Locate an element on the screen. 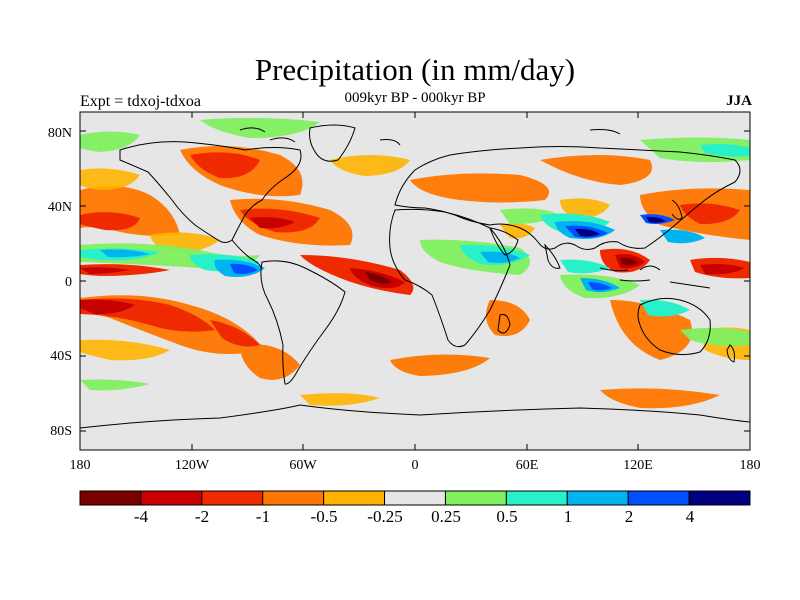  lat-tick-label: 40S is located at coordinates (61, 356).